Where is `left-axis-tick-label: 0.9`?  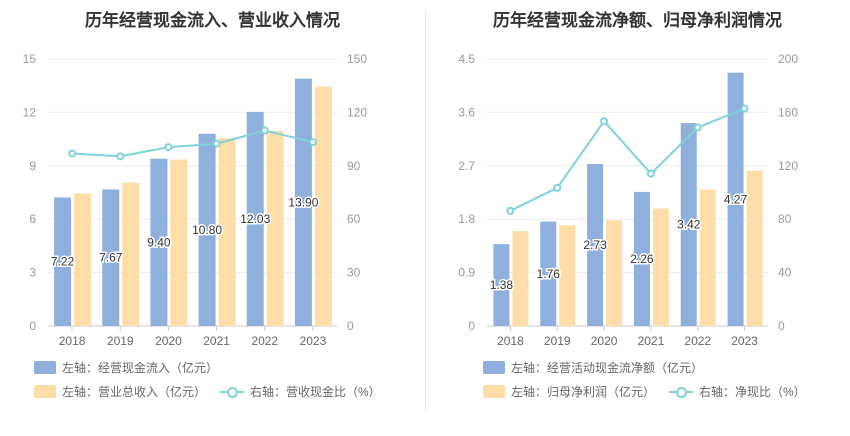
left-axis-tick-label: 0.9 is located at coordinates (466, 273).